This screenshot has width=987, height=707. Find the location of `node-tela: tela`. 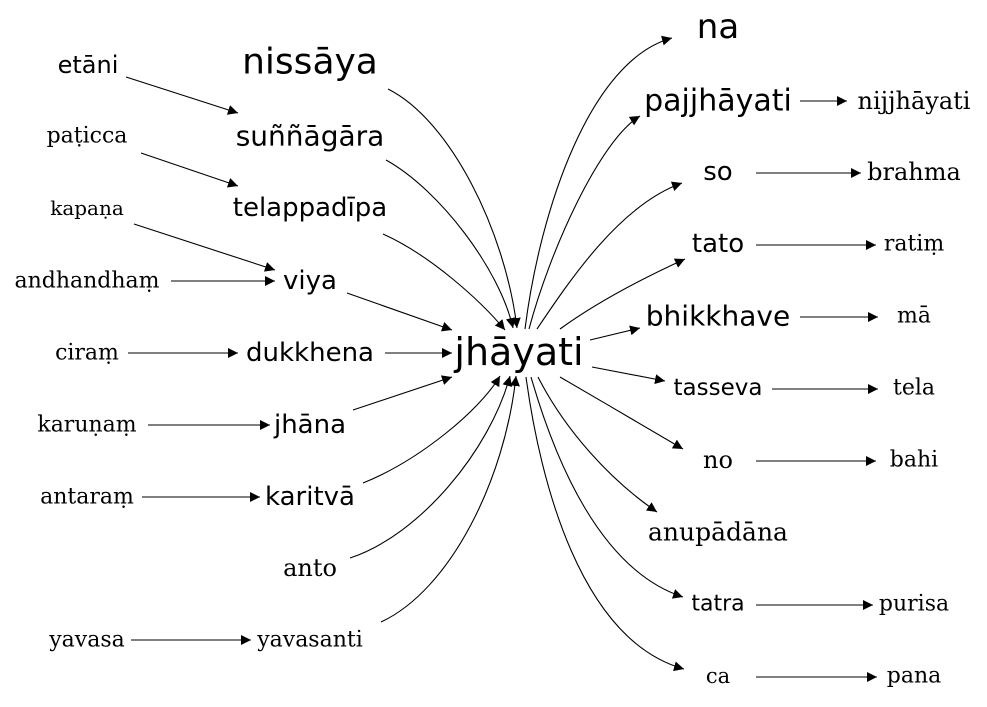

node-tela: tela is located at coordinates (914, 388).